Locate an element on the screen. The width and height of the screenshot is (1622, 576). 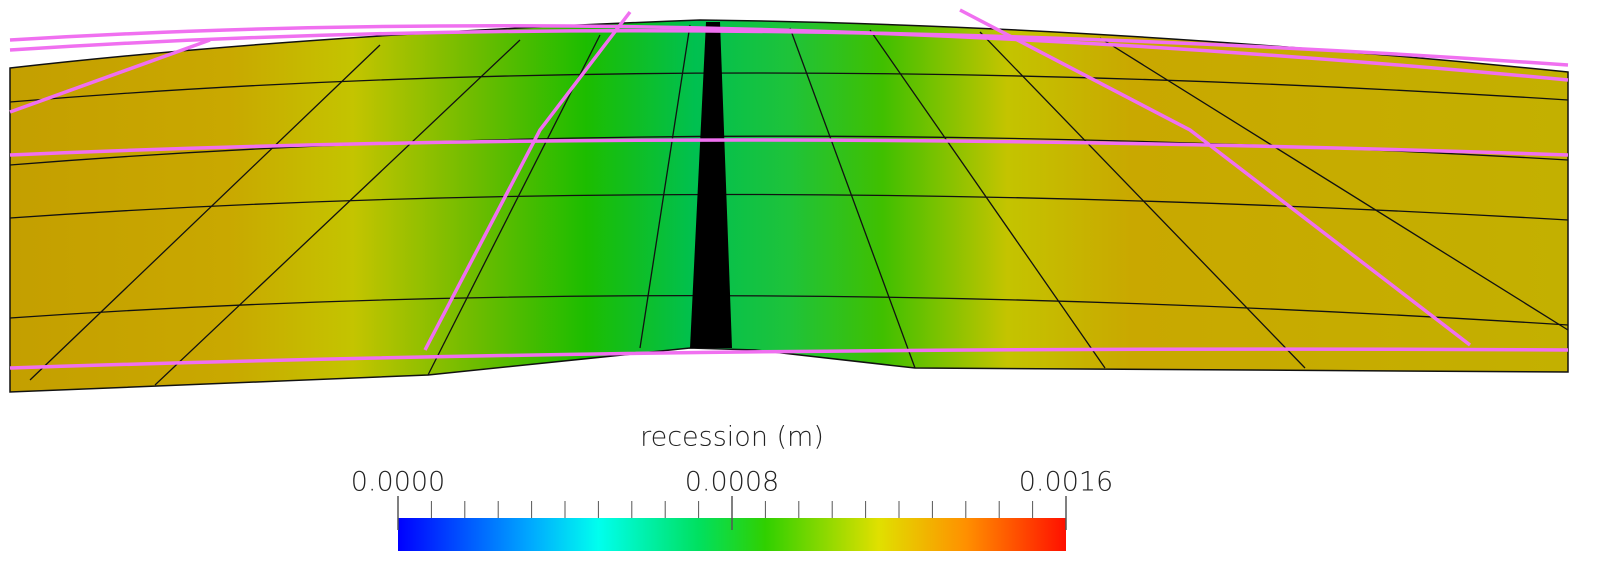
tick-label: 0.0000 is located at coordinates (398, 482).